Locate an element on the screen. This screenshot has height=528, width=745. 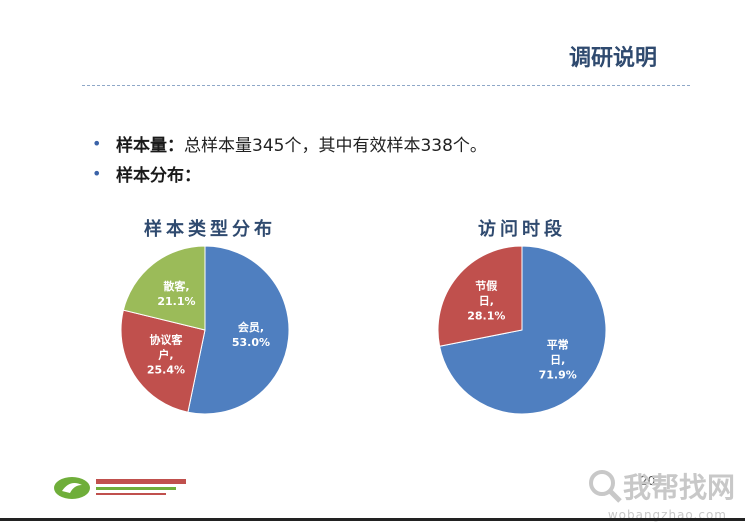
bullet-list: • 样本量： 总样本量345个，其中有效样本338个。 • 样本分布： is located at coordinates (289, 158).